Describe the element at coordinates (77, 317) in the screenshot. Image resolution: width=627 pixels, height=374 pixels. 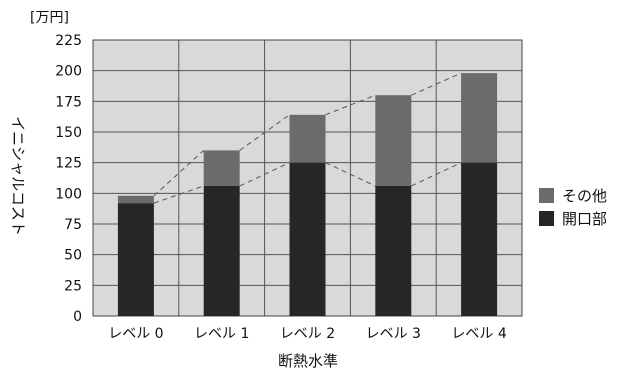
I see `y-tick-label: 0` at that location.